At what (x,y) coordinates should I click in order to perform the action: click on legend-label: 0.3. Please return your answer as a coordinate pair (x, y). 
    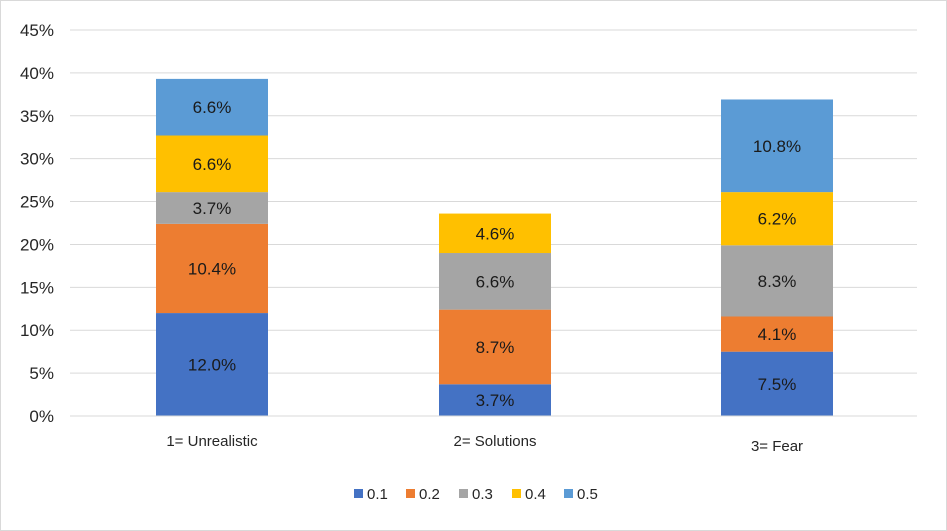
    Looking at the image, I should click on (482, 494).